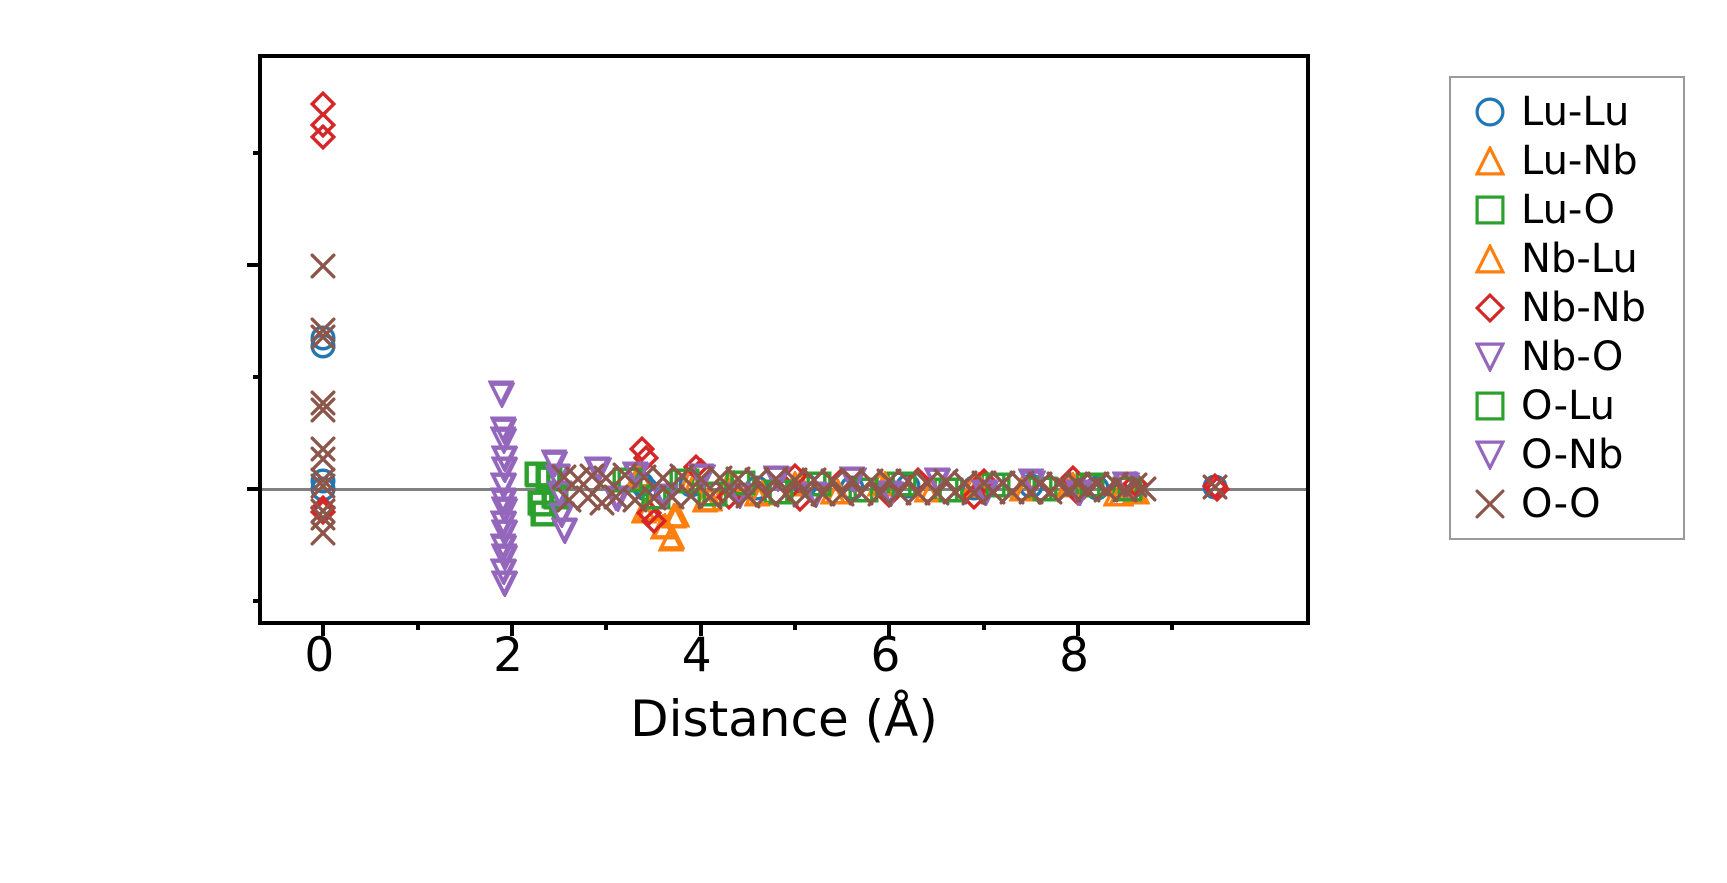 The width and height of the screenshot is (1727, 883). I want to click on y-tick-major, so click(254, 489).